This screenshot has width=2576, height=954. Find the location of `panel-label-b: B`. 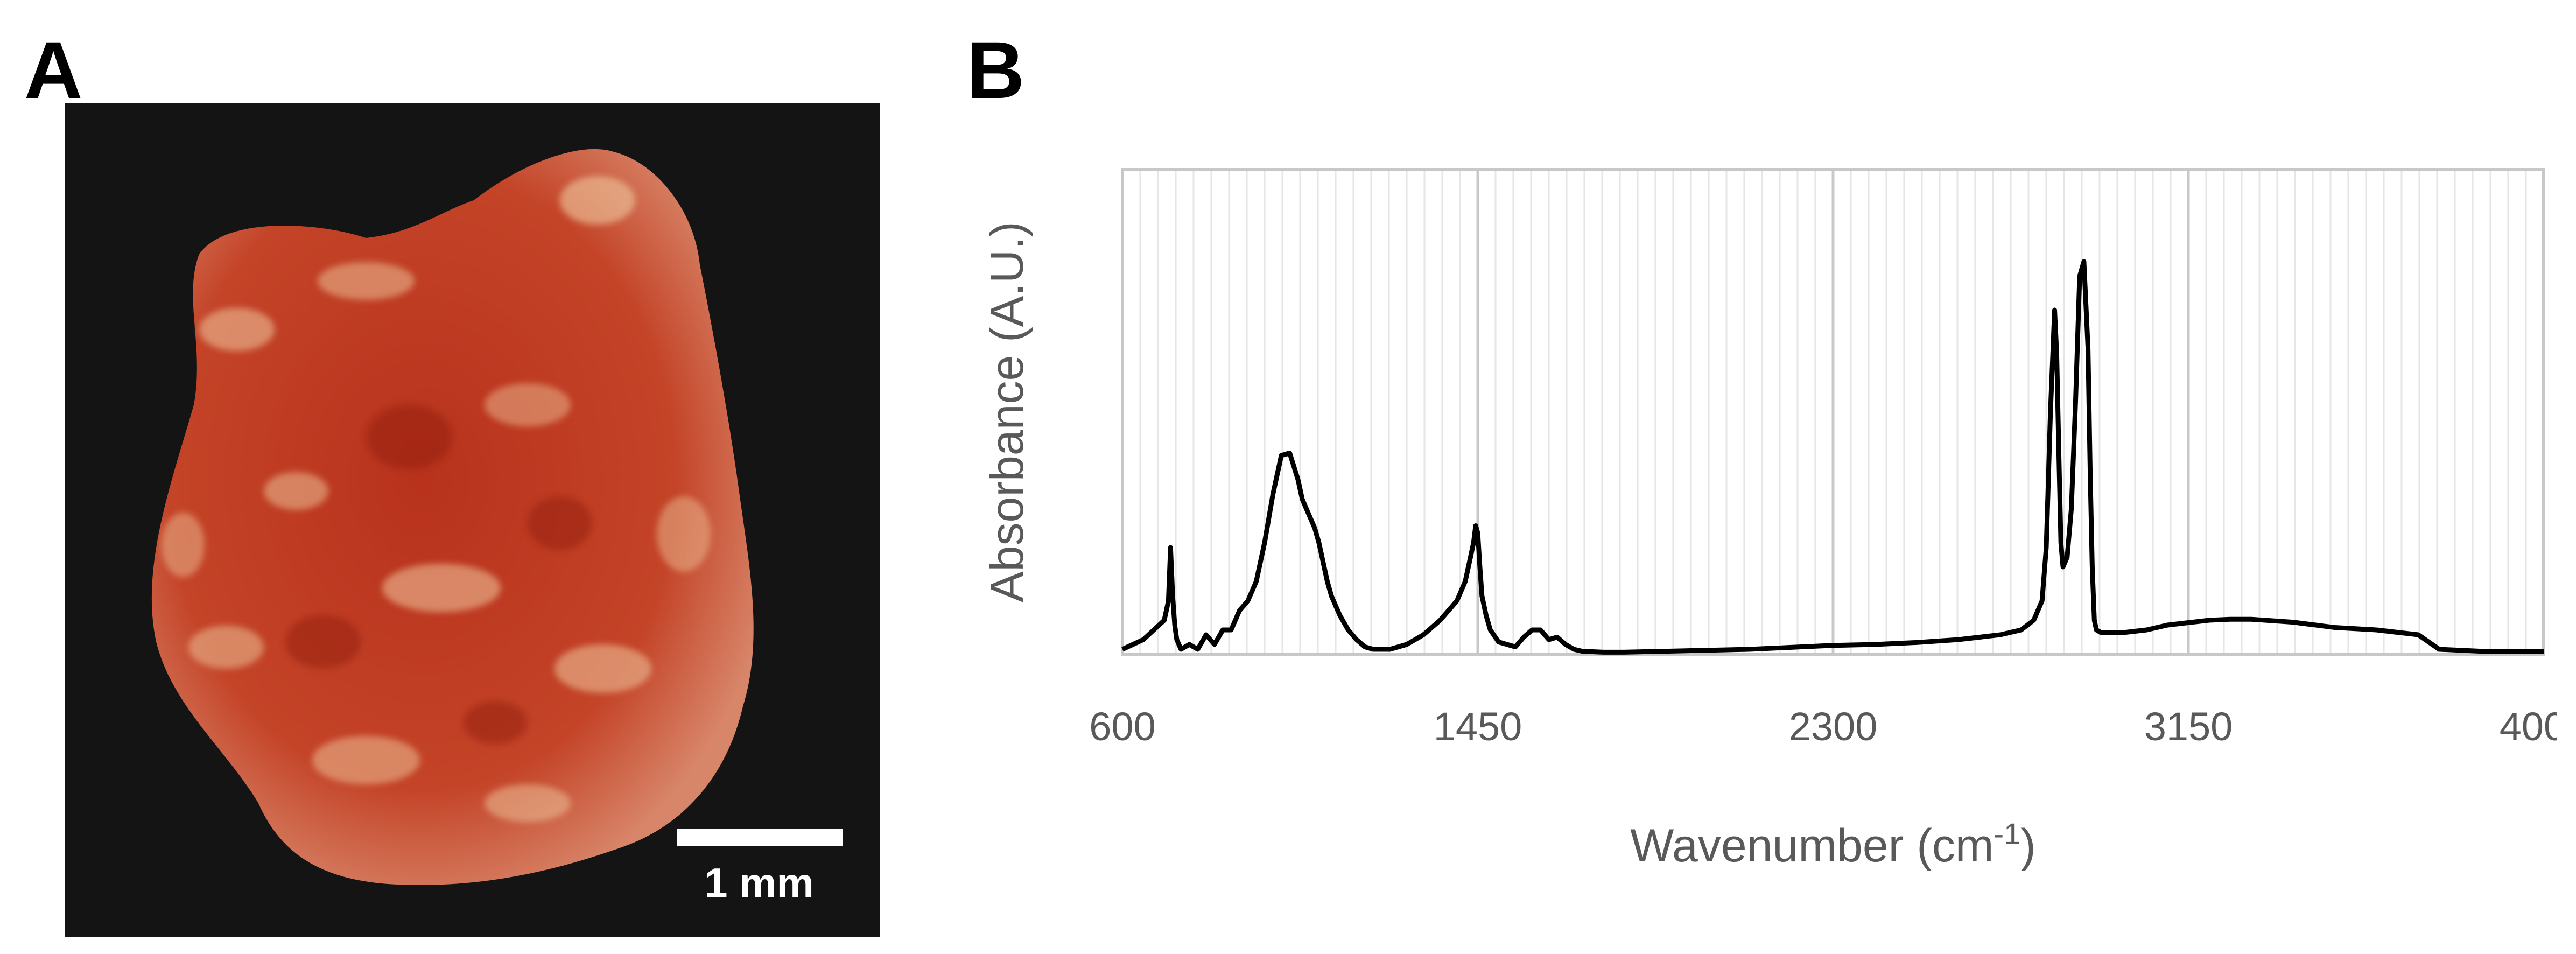

panel-label-b: B is located at coordinates (995, 70).